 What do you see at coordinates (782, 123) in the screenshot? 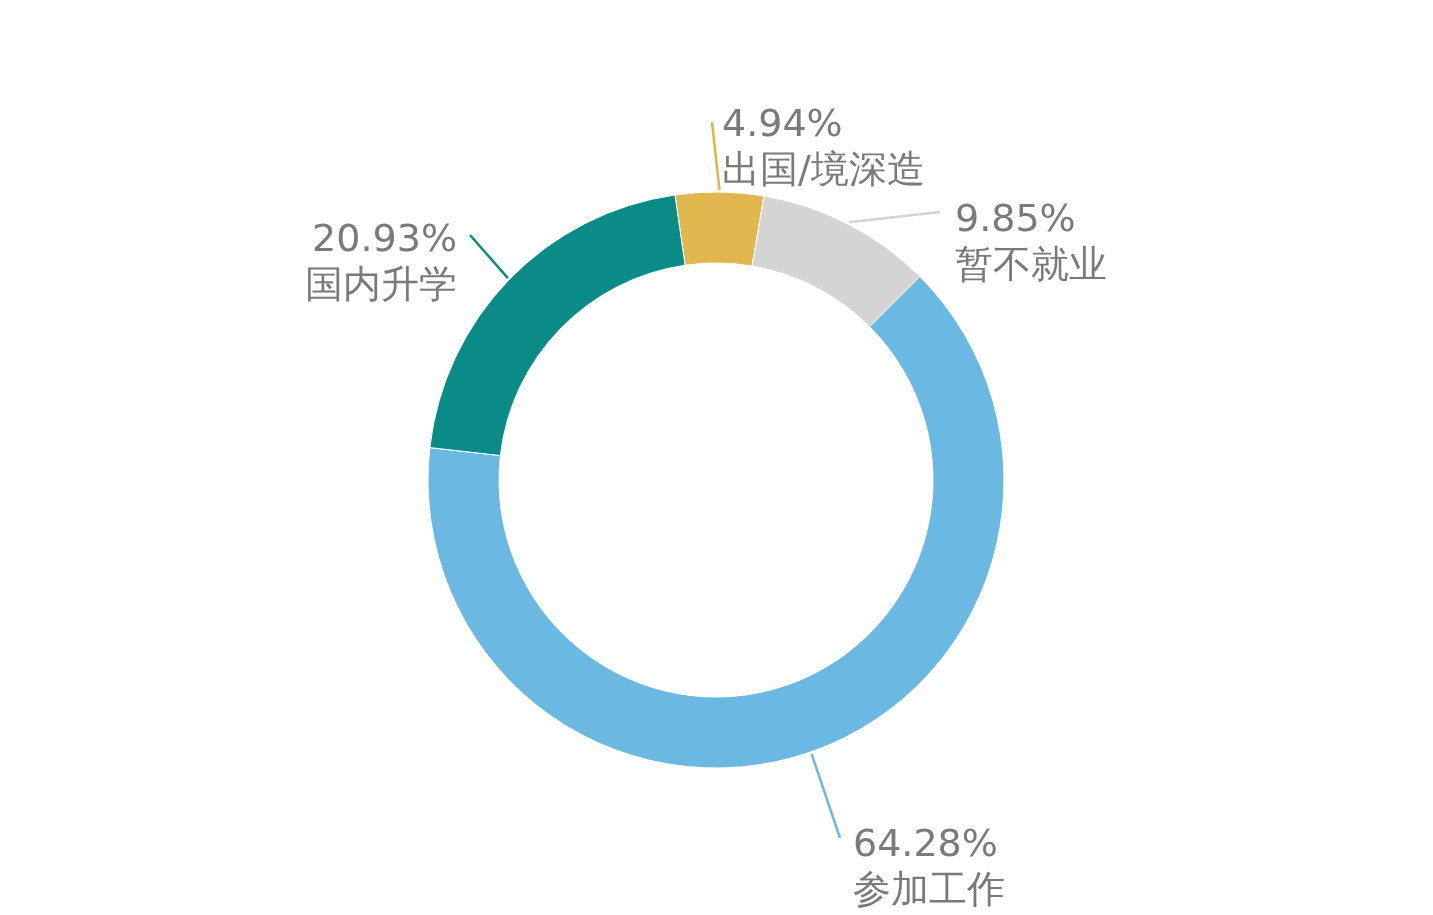
I see `data-label: 4.94%` at bounding box center [782, 123].